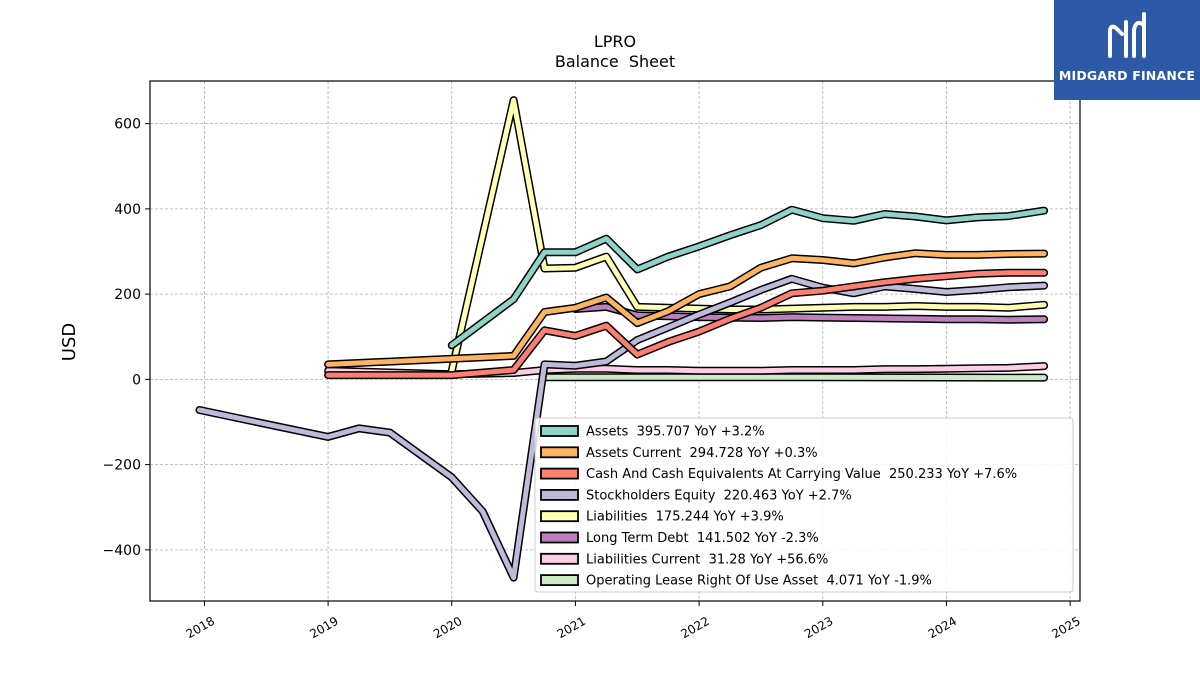 The height and width of the screenshot is (675, 1200). Describe the element at coordinates (559, 494) in the screenshot. I see `legend-swatch-stockholders-equity` at that location.